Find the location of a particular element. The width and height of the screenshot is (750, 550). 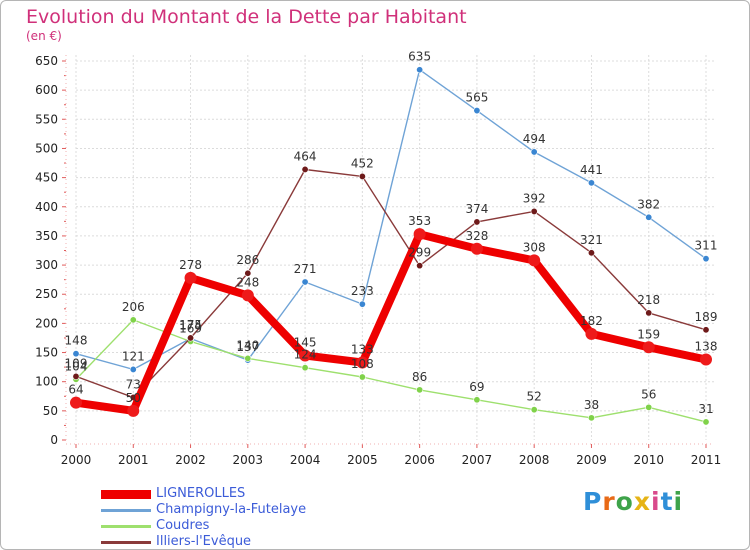

x-tick-label: 2002 is located at coordinates (190, 460).